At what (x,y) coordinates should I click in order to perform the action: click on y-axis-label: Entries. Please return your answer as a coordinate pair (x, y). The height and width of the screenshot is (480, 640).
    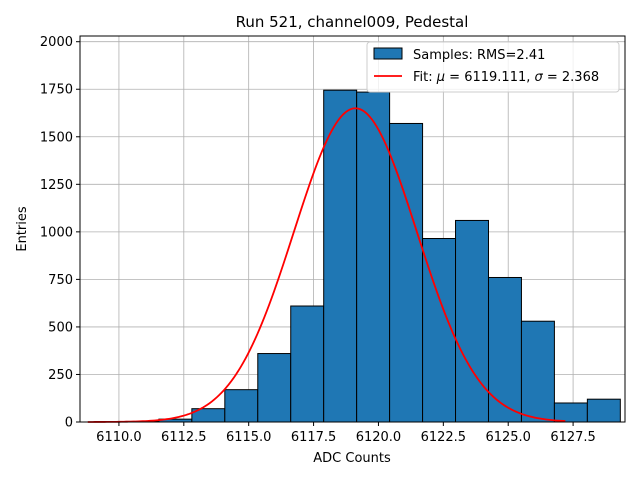
    Looking at the image, I should click on (22, 229).